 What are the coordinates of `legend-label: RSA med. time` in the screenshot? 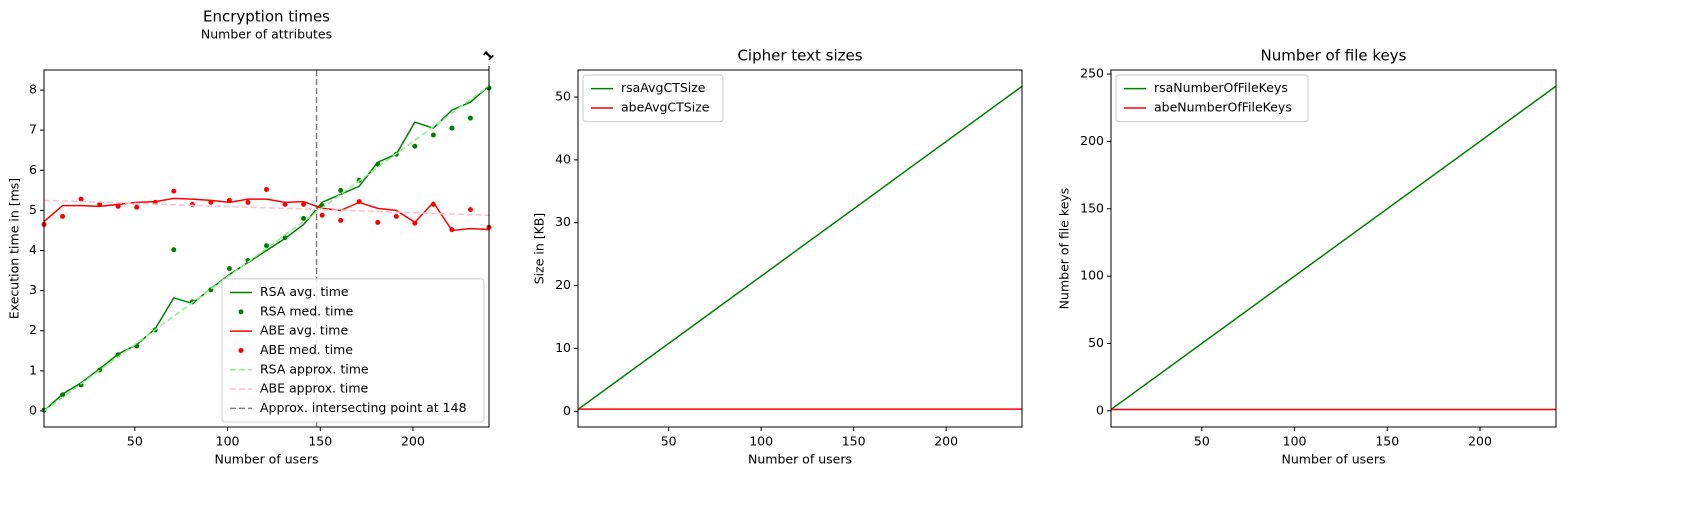 It's located at (307, 310).